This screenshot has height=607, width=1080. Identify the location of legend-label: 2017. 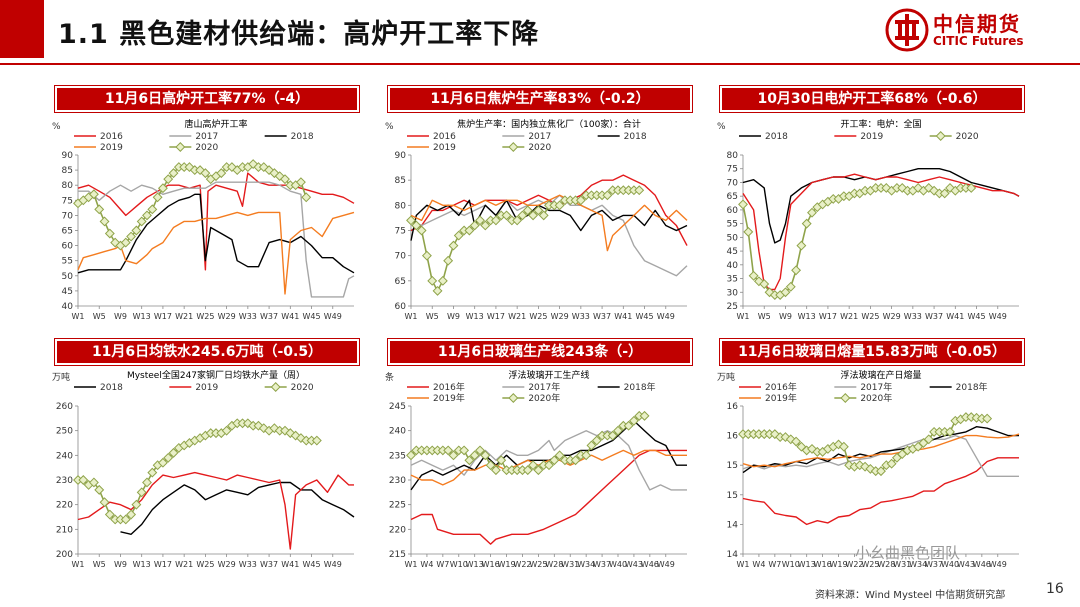
(539, 137).